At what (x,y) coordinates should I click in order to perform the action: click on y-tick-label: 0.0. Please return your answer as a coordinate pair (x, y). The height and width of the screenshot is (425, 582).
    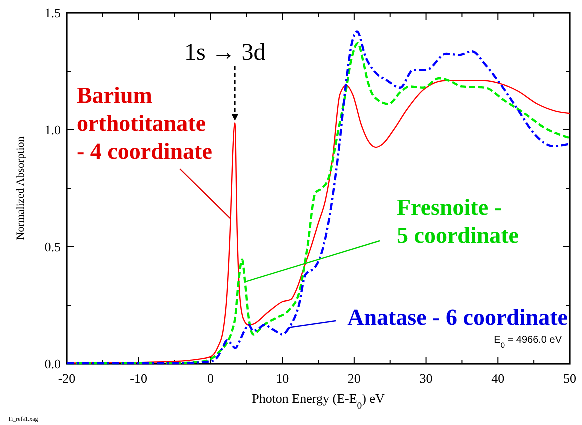
    Looking at the image, I should click on (52, 364).